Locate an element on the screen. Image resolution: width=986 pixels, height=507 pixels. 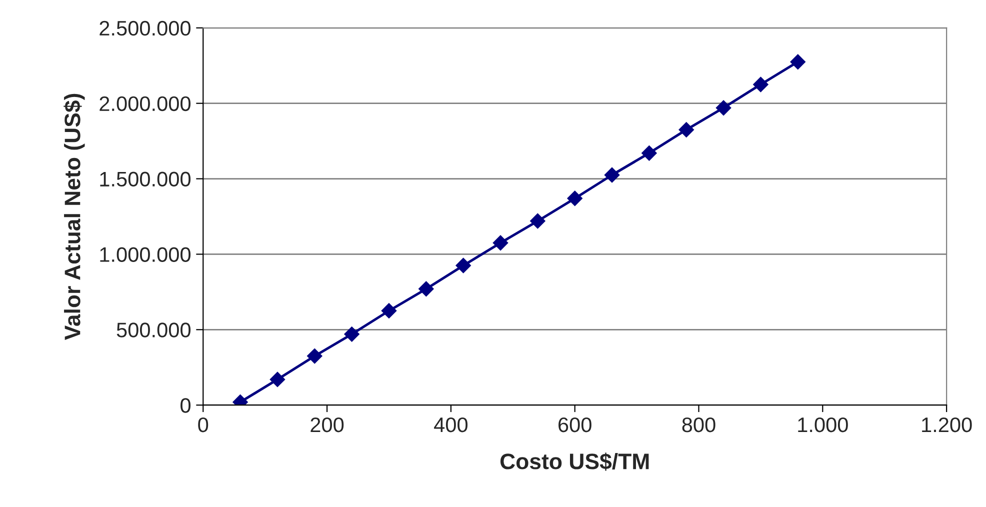
y-tick-label: 1.500.000 is located at coordinates (145, 179).